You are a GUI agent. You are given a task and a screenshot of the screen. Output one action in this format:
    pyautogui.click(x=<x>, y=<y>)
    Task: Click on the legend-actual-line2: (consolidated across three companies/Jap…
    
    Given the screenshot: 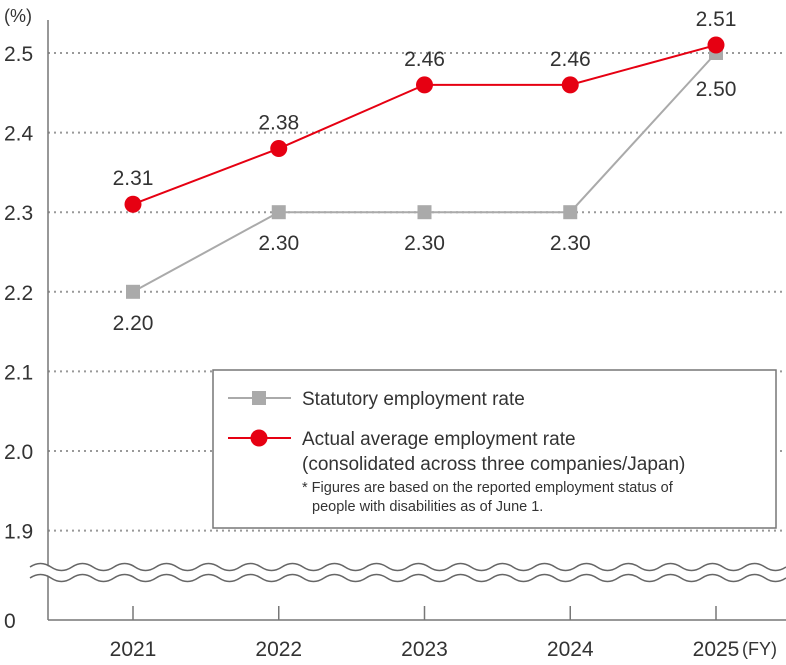 What is the action you would take?
    pyautogui.click(x=493, y=464)
    